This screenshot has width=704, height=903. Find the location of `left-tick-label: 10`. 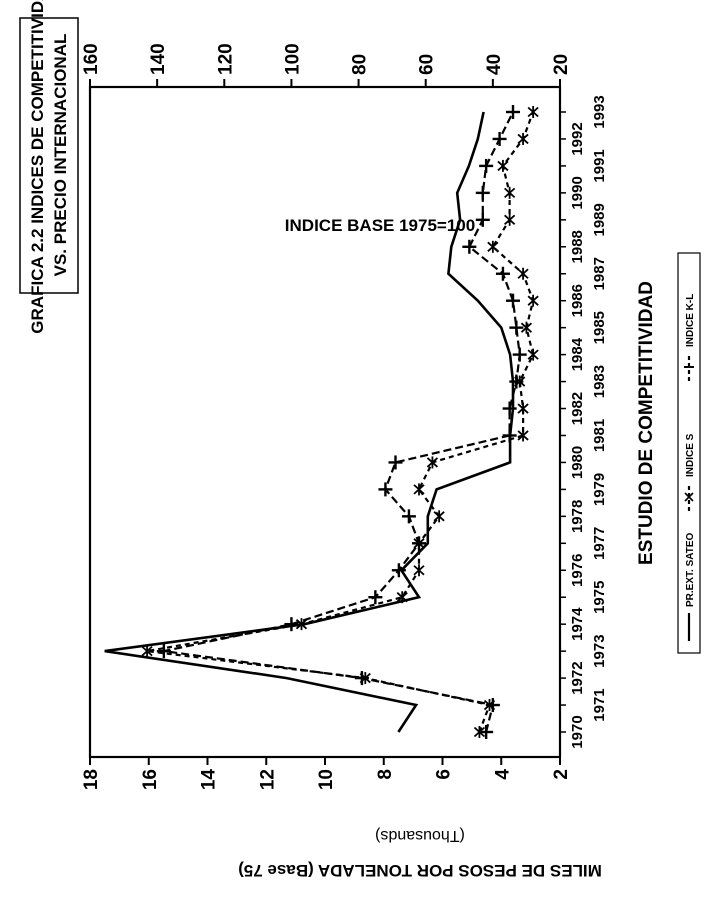

left-tick-label: 10 is located at coordinates (326, 779).